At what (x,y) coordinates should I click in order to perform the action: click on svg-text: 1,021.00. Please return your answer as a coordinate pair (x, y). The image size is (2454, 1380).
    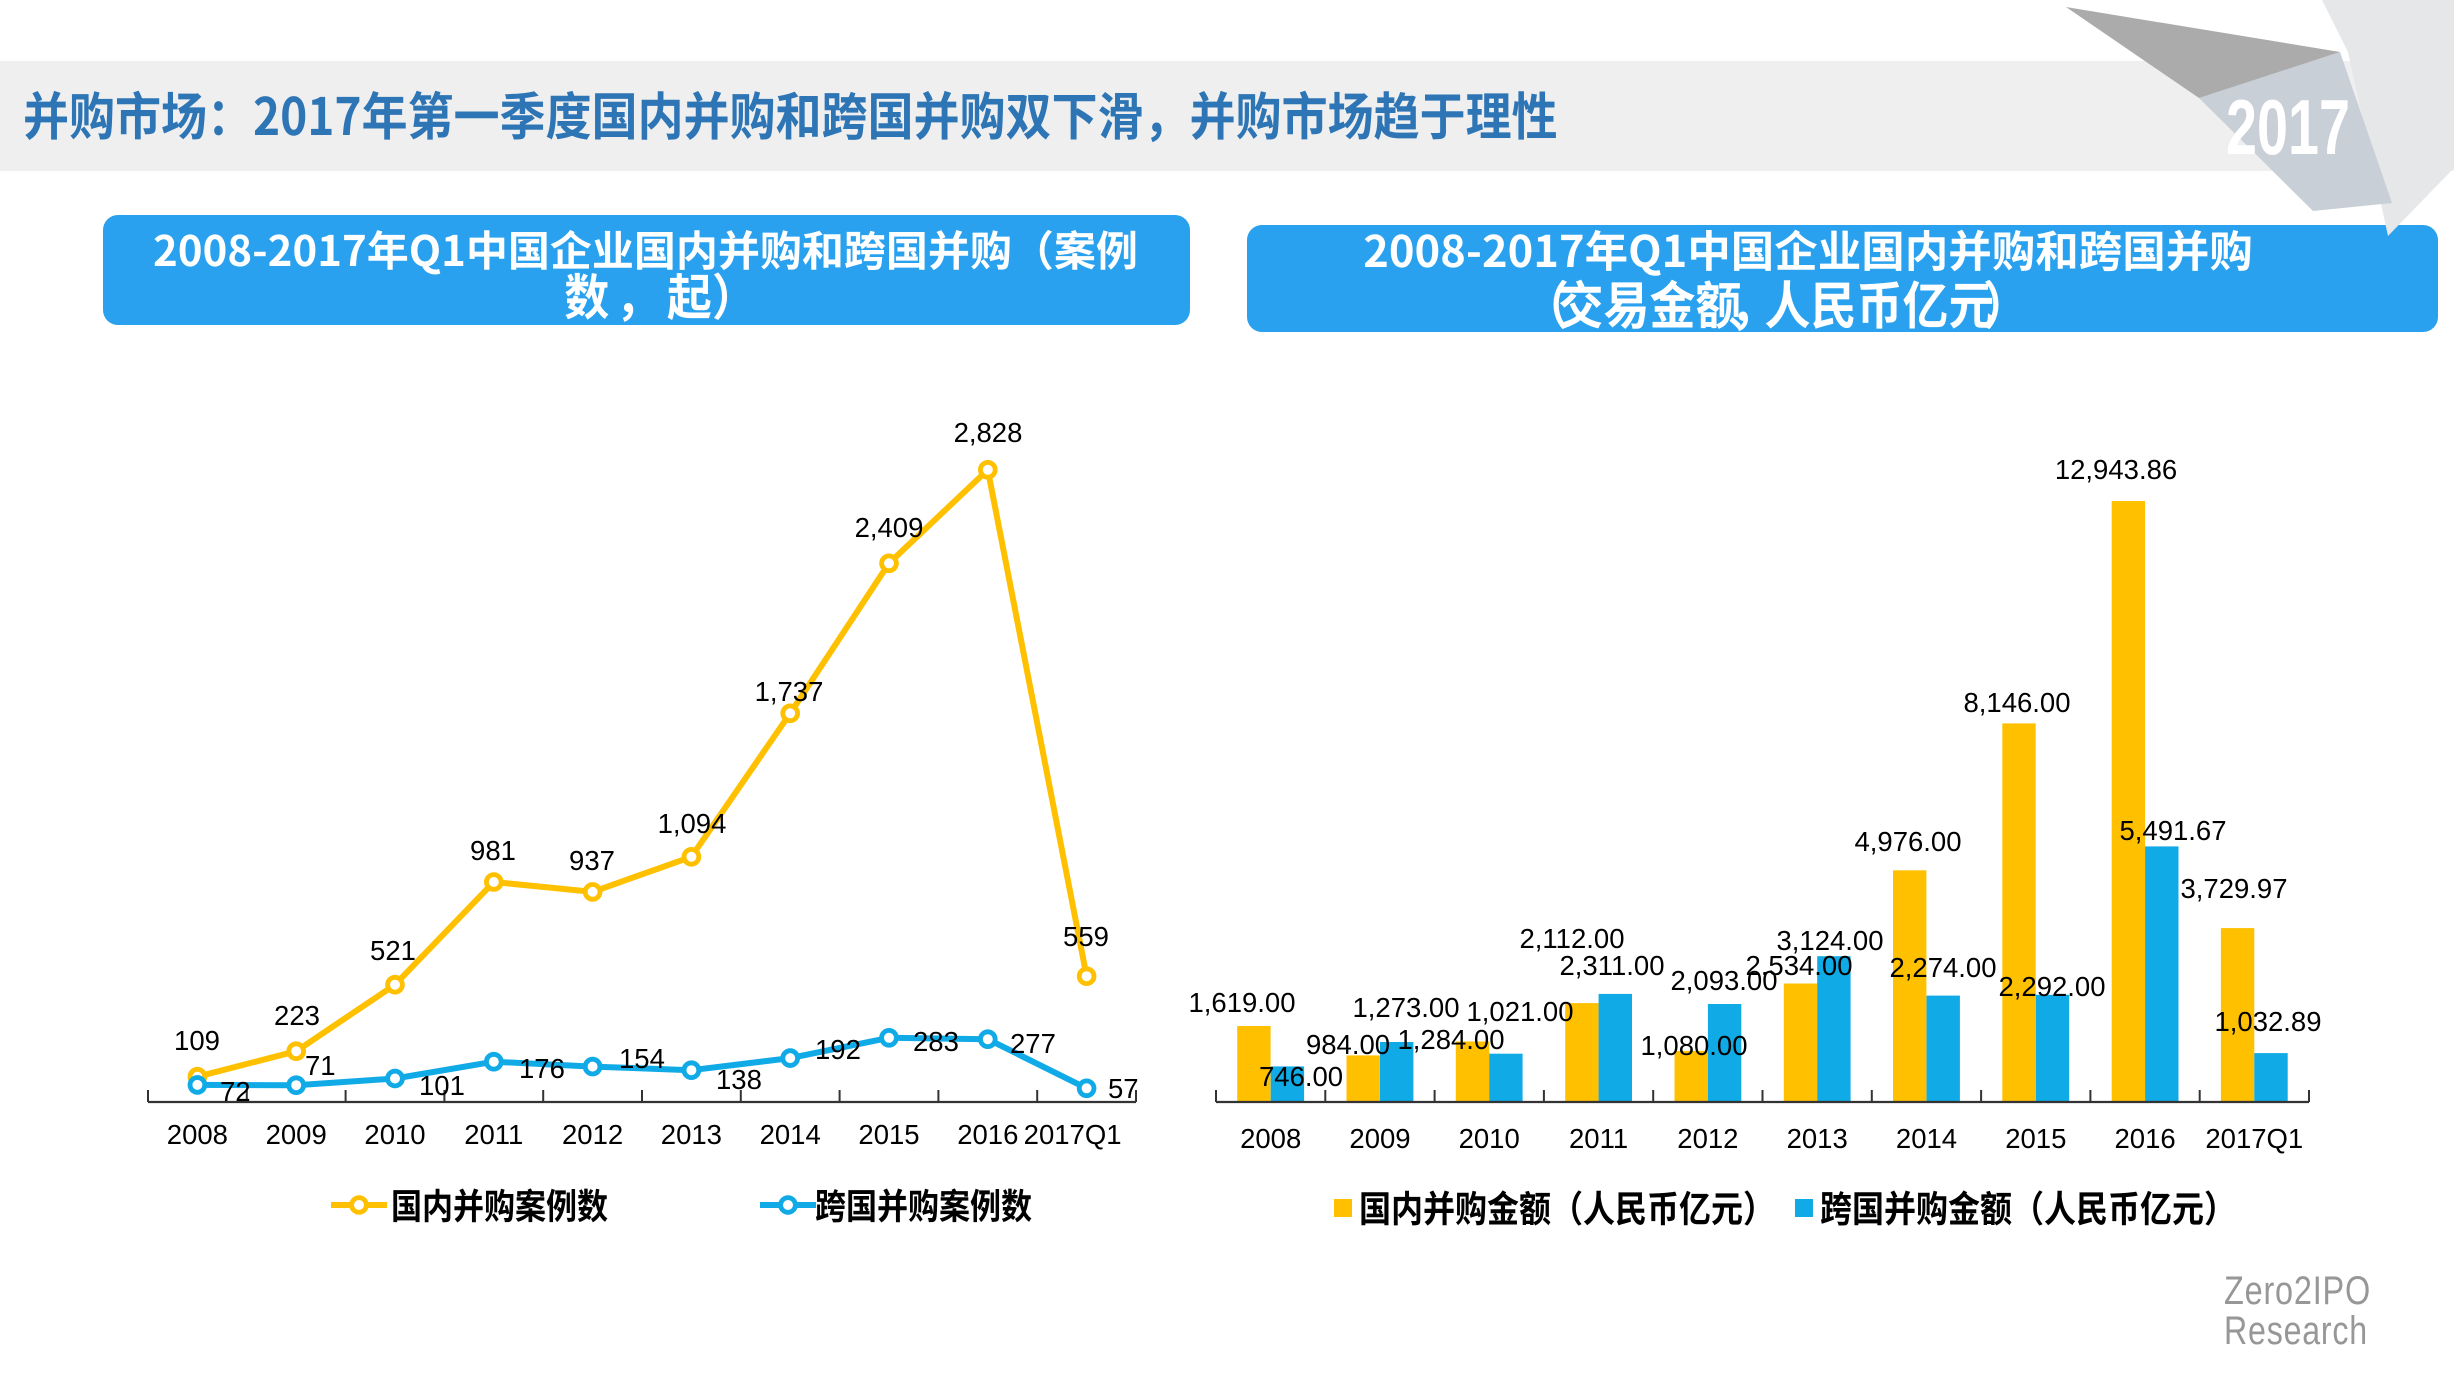
    Looking at the image, I should click on (1519, 1011).